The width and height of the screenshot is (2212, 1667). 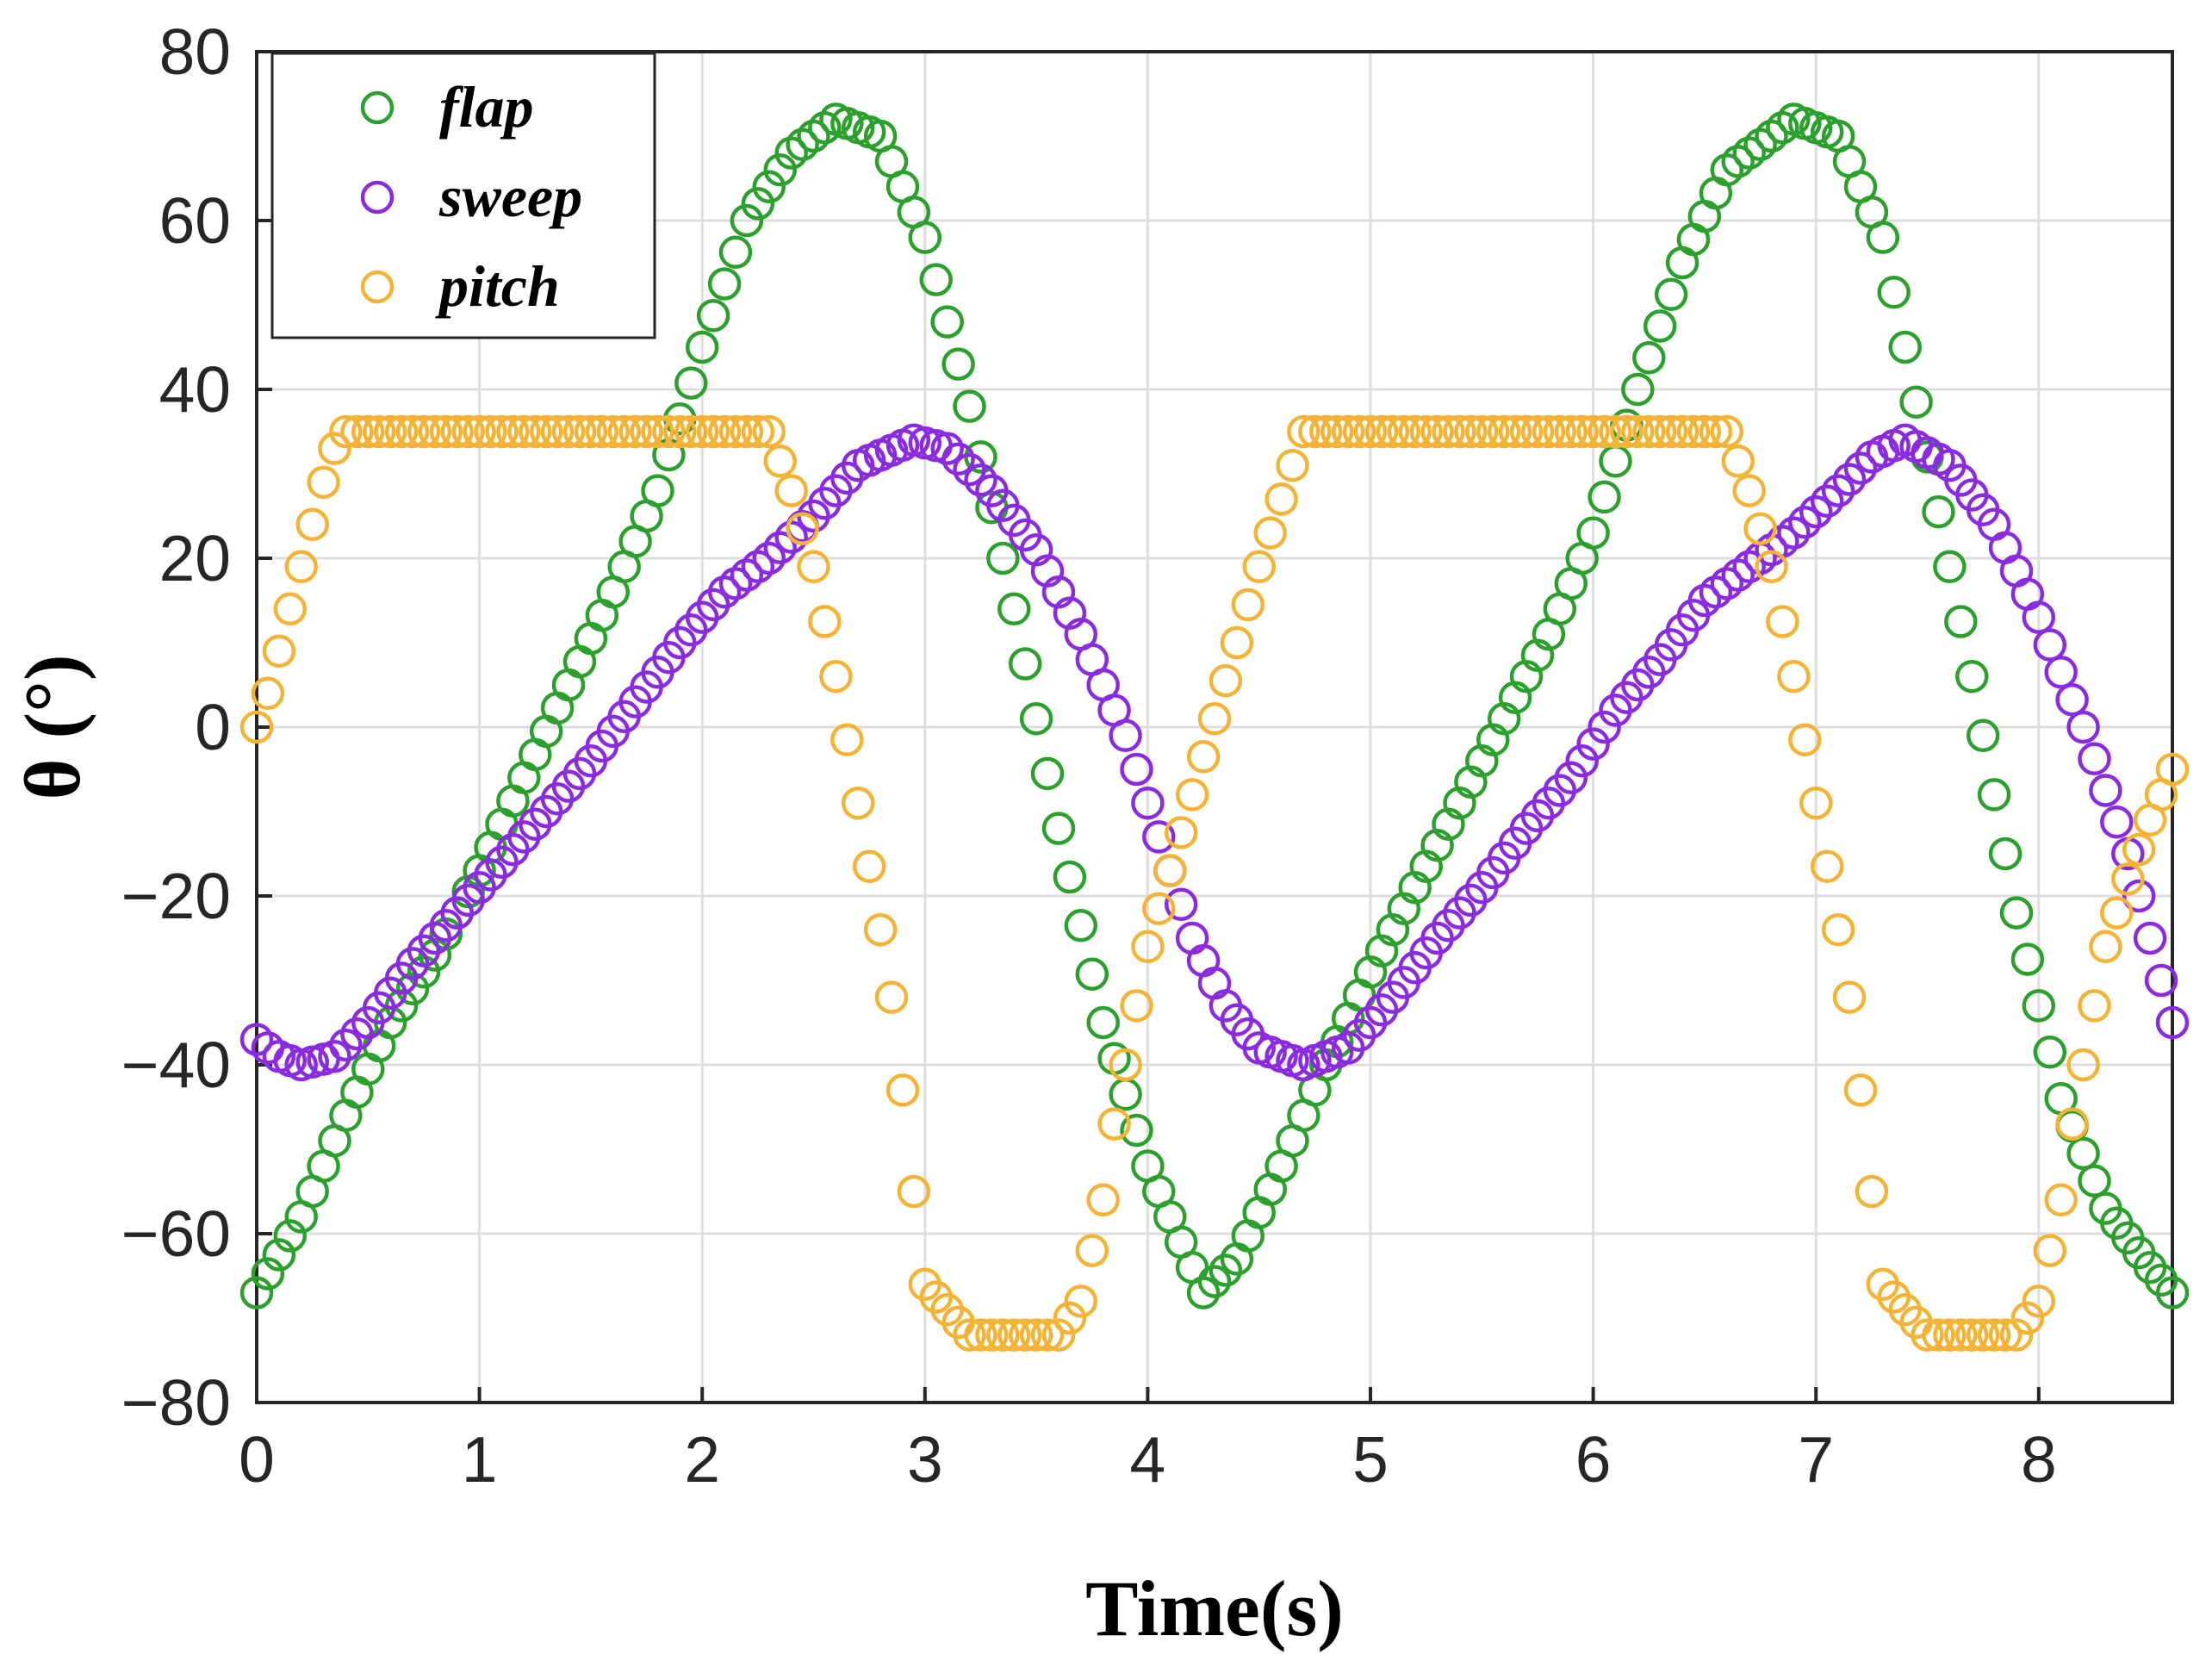 What do you see at coordinates (1593, 1459) in the screenshot?
I see `x-tick-label: 6` at bounding box center [1593, 1459].